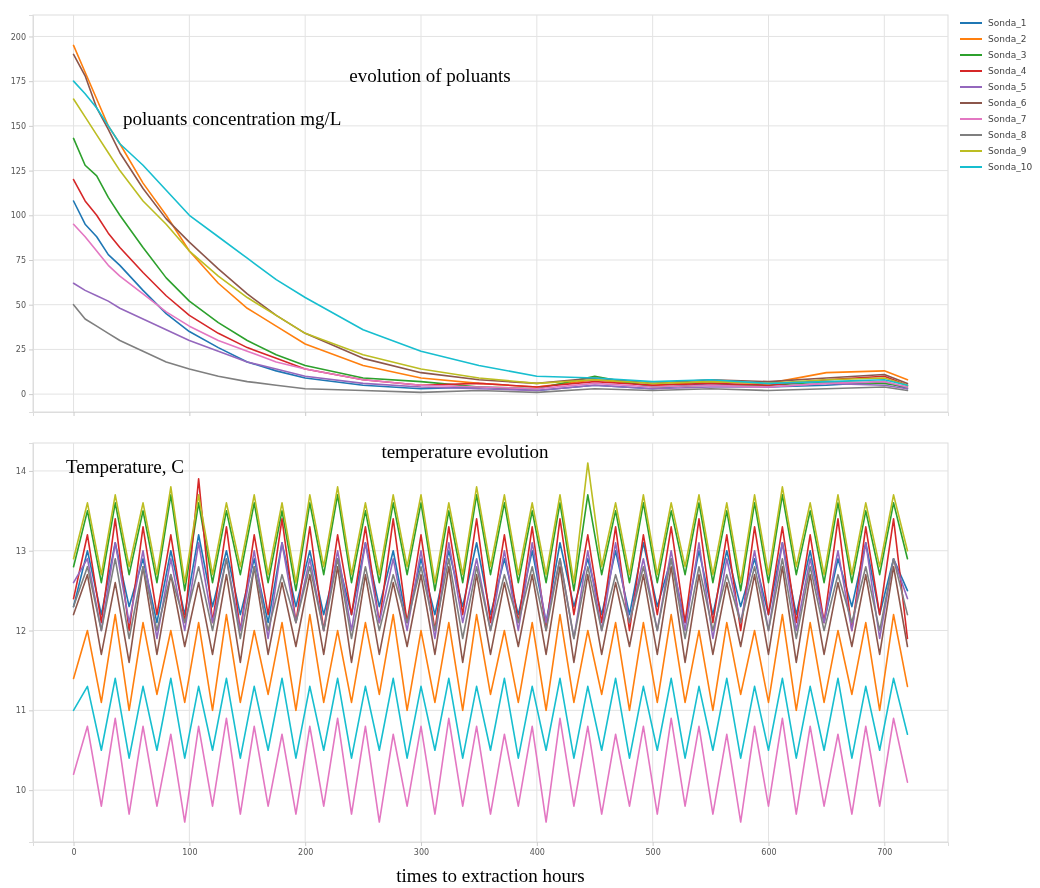 The width and height of the screenshot is (1040, 888). What do you see at coordinates (20, 471) in the screenshot?
I see `y-tick-label: 14` at bounding box center [20, 471].